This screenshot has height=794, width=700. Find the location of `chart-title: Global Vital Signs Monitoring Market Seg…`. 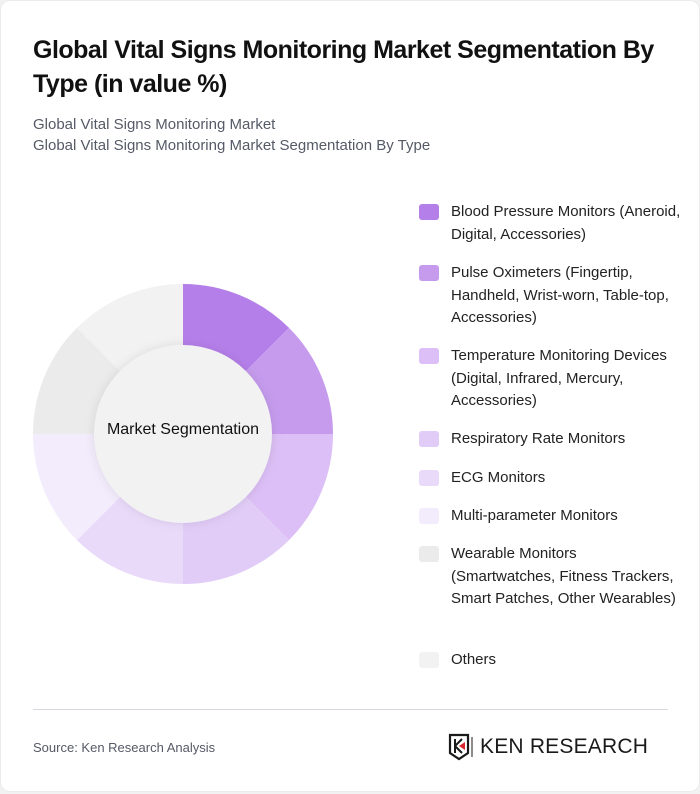

chart-title: Global Vital Signs Monitoring Market Seg… is located at coordinates (343, 67).